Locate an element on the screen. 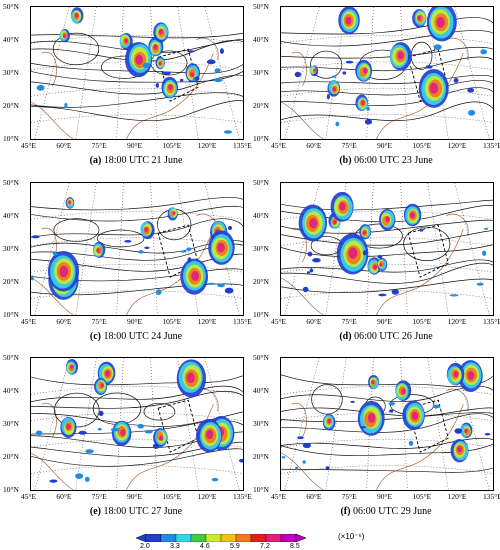 This screenshot has width=500, height=550. colorbar-tick-label: 8.5 is located at coordinates (295, 546).